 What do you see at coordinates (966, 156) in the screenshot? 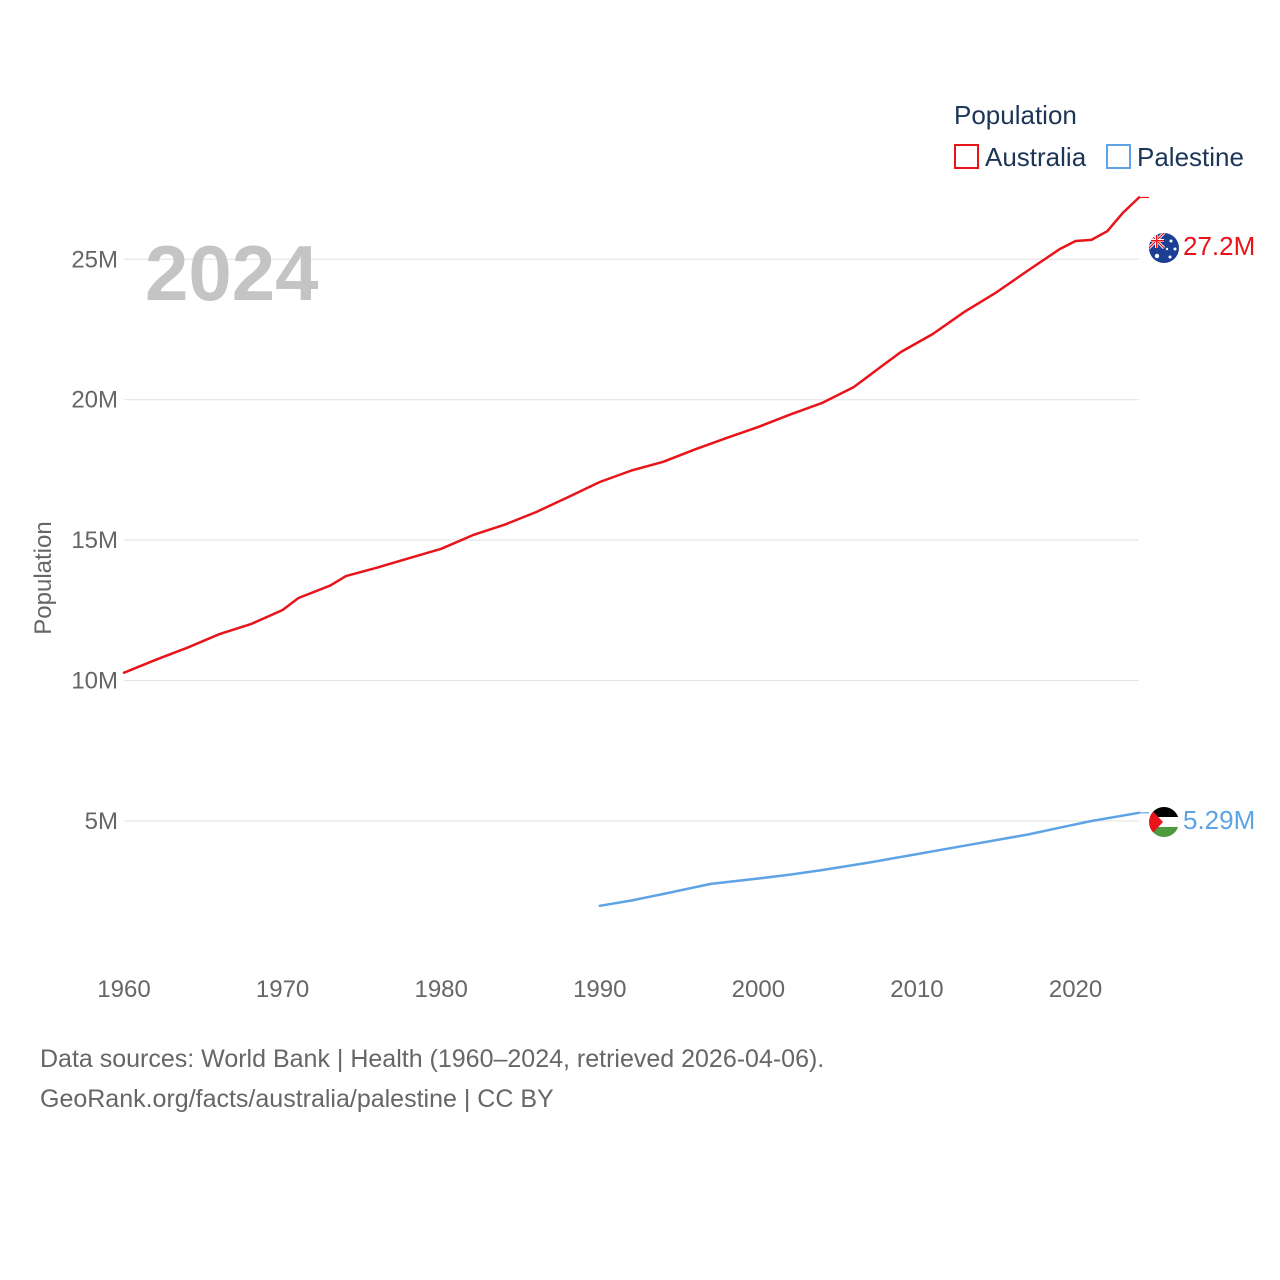
I see `legend-swatch-australia` at bounding box center [966, 156].